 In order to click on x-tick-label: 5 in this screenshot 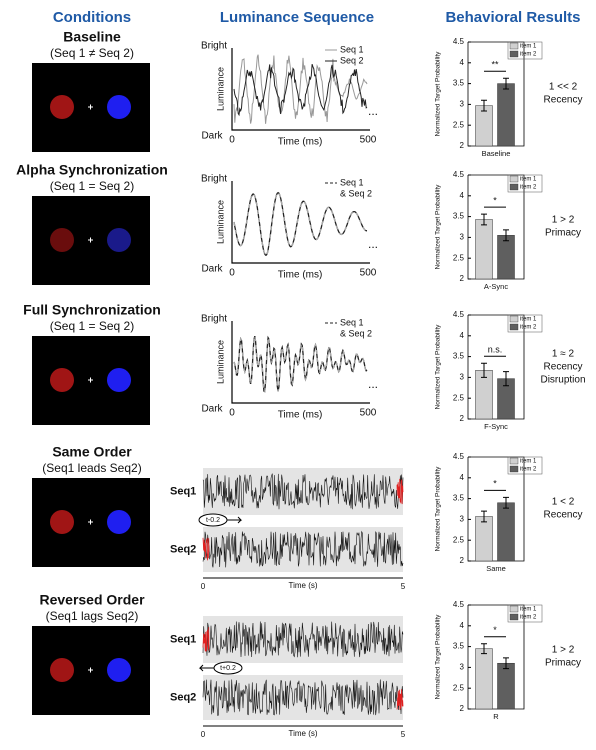, I will do `click(403, 734)`.